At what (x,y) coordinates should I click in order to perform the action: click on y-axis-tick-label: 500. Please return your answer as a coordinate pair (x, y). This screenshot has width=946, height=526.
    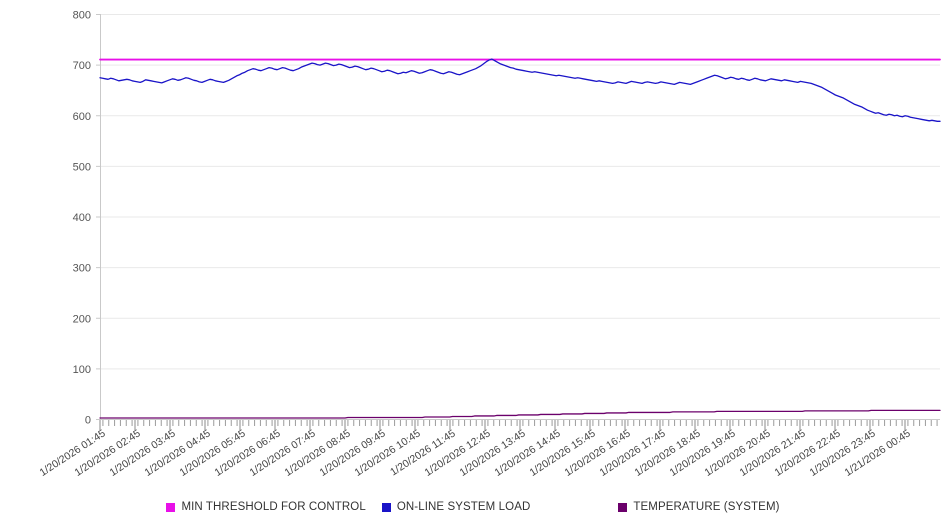
    Looking at the image, I should click on (82, 167).